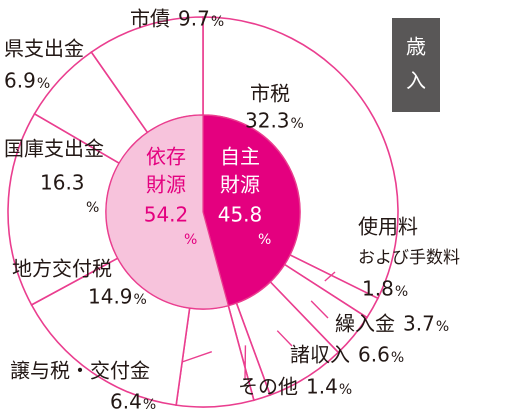 This screenshot has height=417, width=509. I want to click on inner-value: 54.2, so click(166, 215).